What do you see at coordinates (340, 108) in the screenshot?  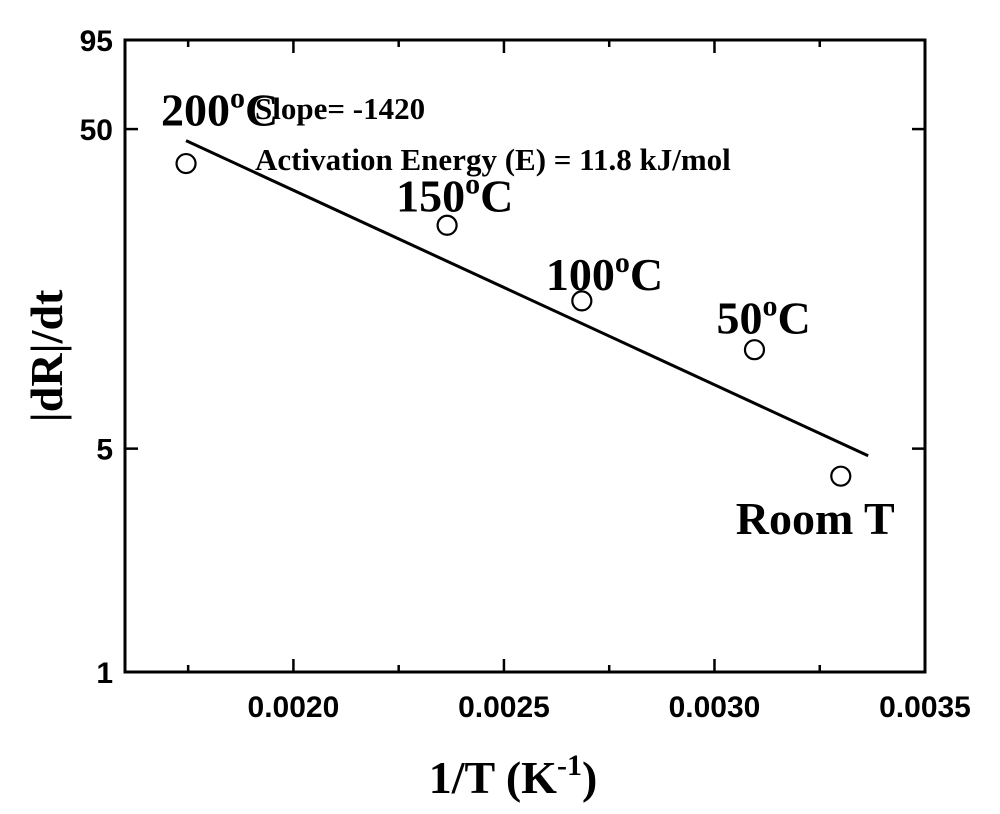 I see `annotation-slope: Slope= -1420` at bounding box center [340, 108].